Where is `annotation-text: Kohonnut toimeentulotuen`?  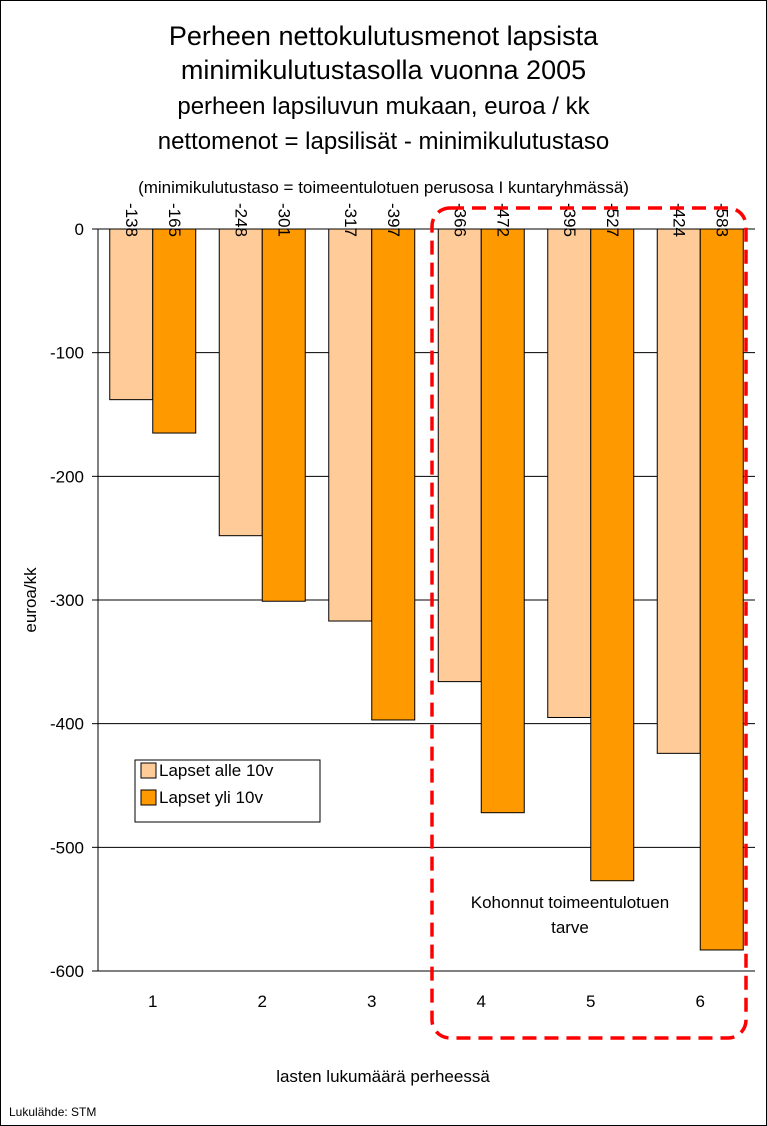 annotation-text: Kohonnut toimeentulotuen is located at coordinates (570, 902).